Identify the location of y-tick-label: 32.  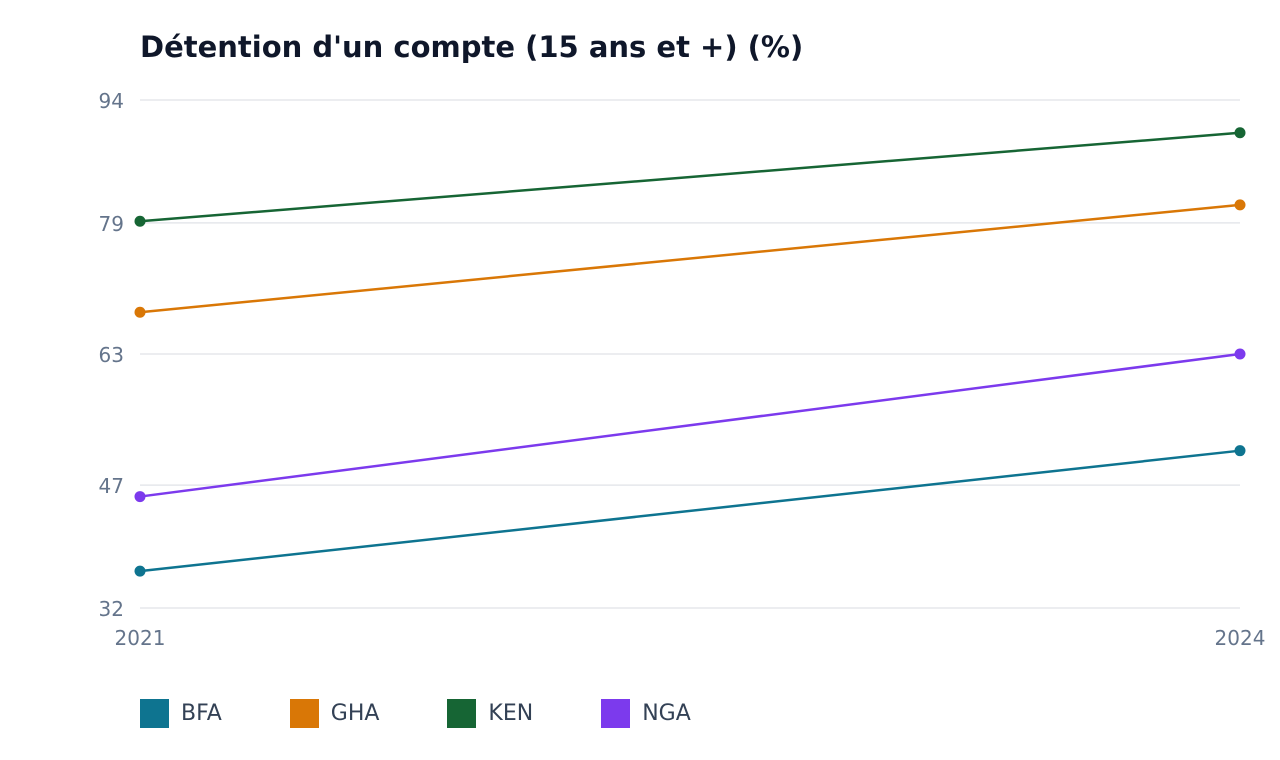
(111, 609).